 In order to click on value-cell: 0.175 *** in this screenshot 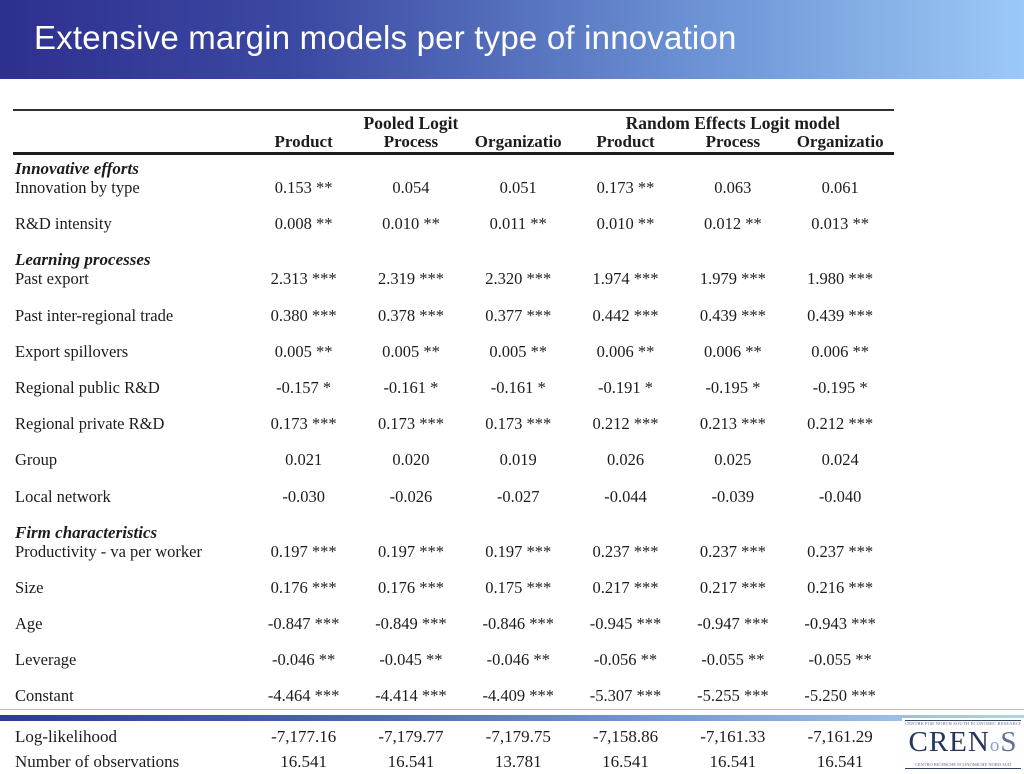, I will do `click(518, 587)`.